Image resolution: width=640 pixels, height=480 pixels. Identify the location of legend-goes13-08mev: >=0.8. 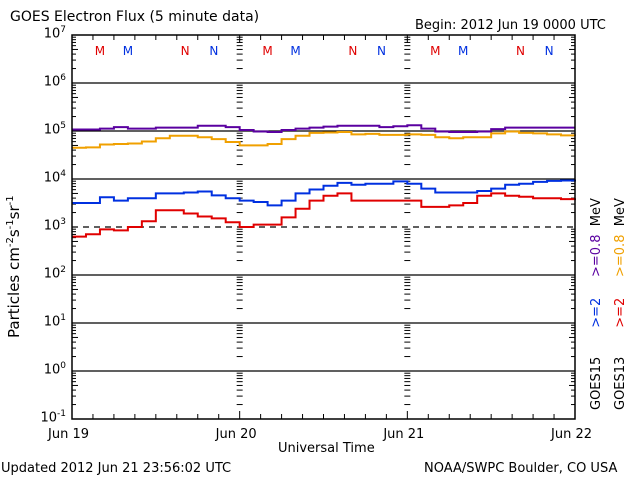
(620, 255).